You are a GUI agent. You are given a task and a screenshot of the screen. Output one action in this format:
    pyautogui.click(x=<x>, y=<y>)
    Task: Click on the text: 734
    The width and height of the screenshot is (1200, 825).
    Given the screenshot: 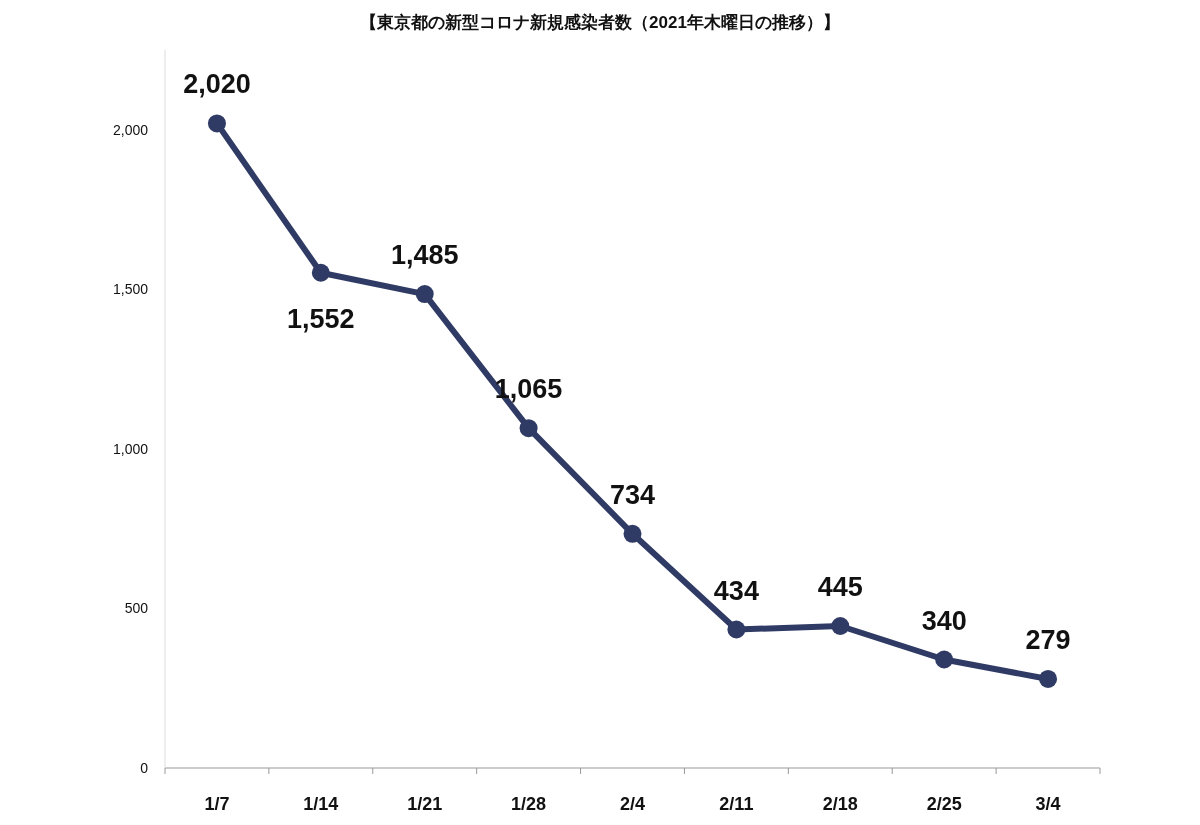 What is the action you would take?
    pyautogui.click(x=632, y=494)
    